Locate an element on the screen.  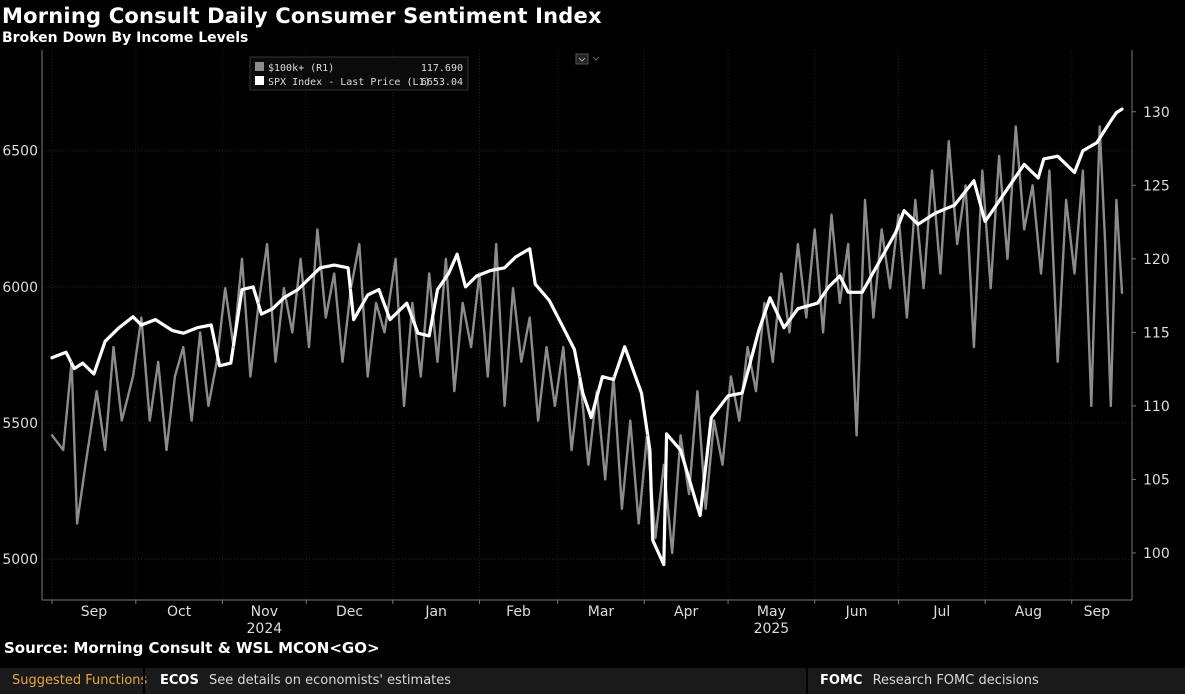
legend-swatch-white is located at coordinates (259, 80).